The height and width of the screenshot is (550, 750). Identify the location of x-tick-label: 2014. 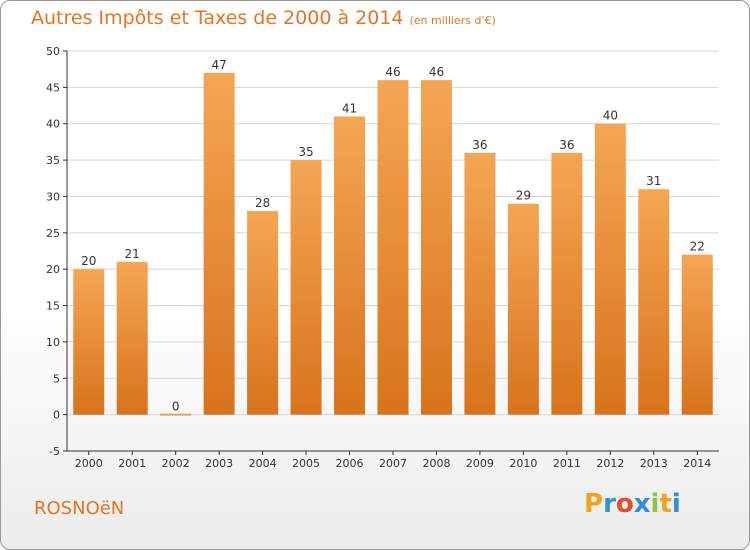
(697, 463).